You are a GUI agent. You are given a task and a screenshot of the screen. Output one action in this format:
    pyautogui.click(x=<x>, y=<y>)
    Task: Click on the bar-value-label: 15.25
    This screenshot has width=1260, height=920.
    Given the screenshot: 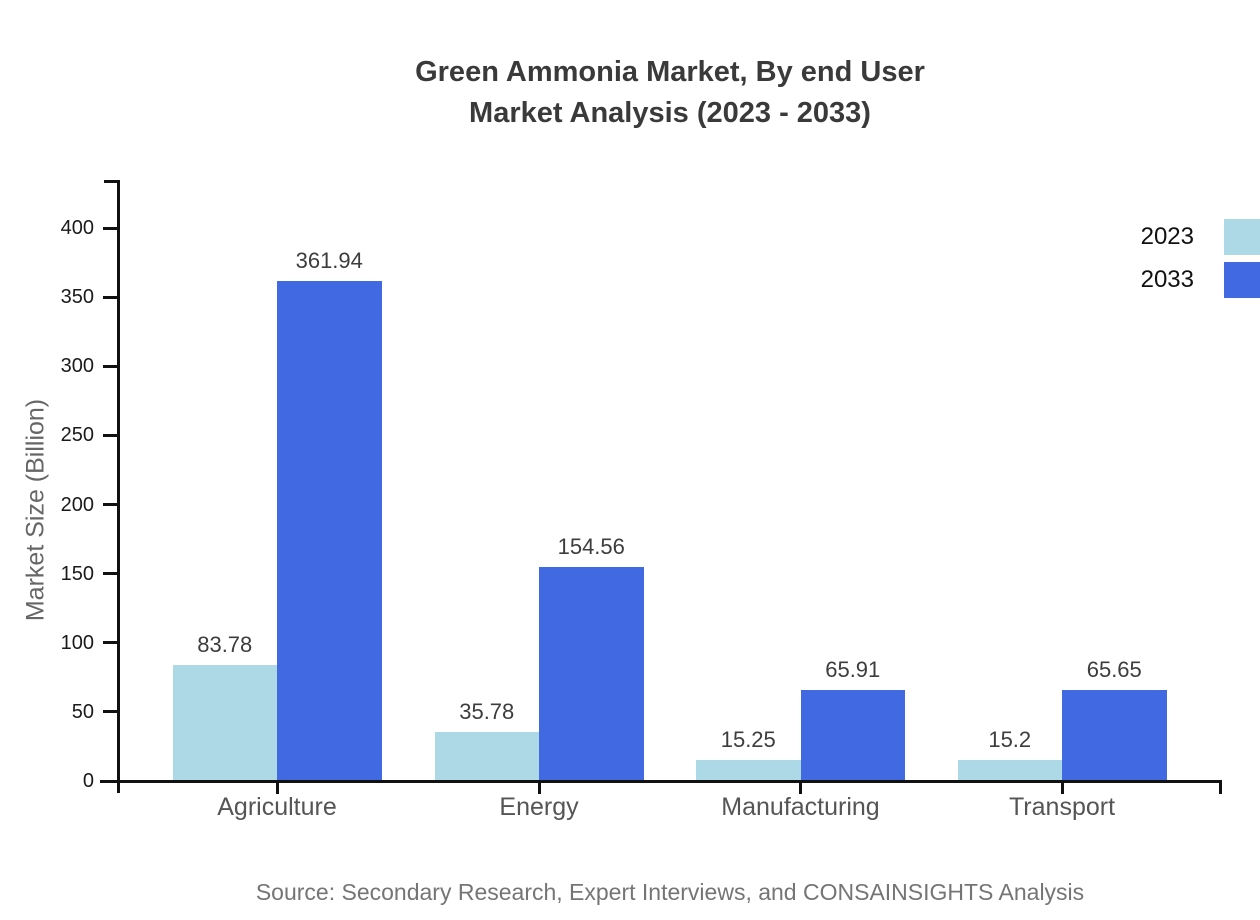 What is the action you would take?
    pyautogui.click(x=748, y=739)
    